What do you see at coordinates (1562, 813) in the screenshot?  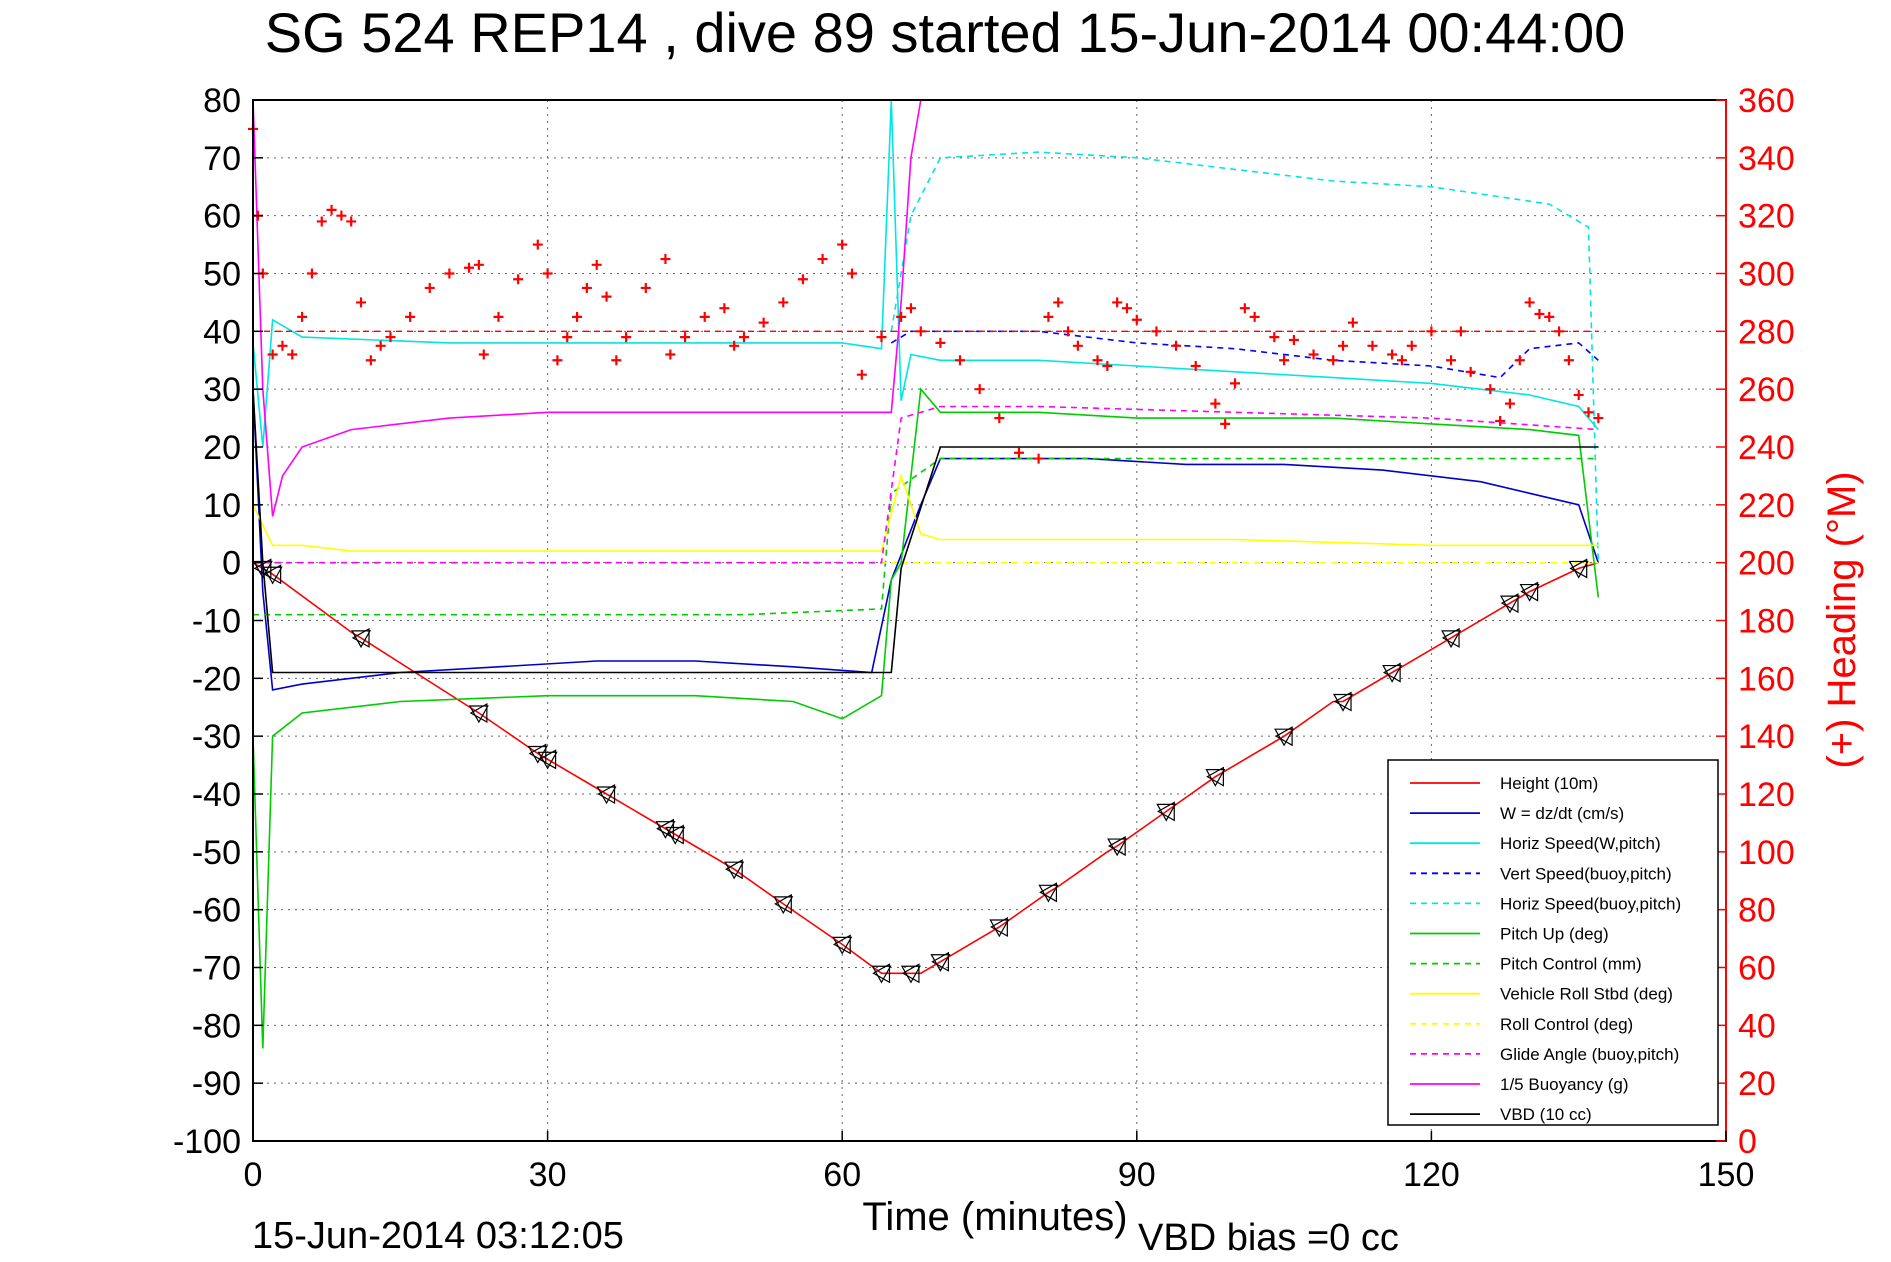 I see `legend-label: W = dz/dt (cm/s)` at bounding box center [1562, 813].